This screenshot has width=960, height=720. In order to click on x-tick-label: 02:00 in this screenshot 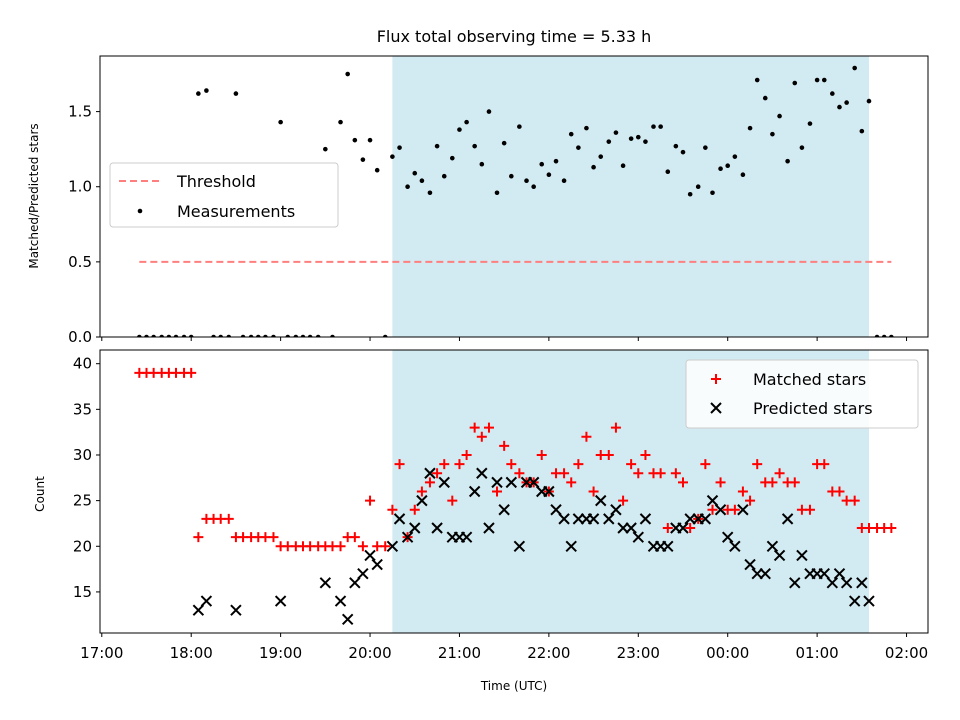, I will do `click(906, 653)`.